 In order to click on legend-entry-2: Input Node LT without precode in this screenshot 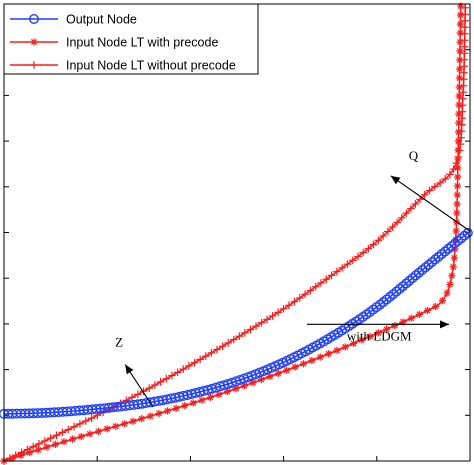, I will do `click(123, 66)`.